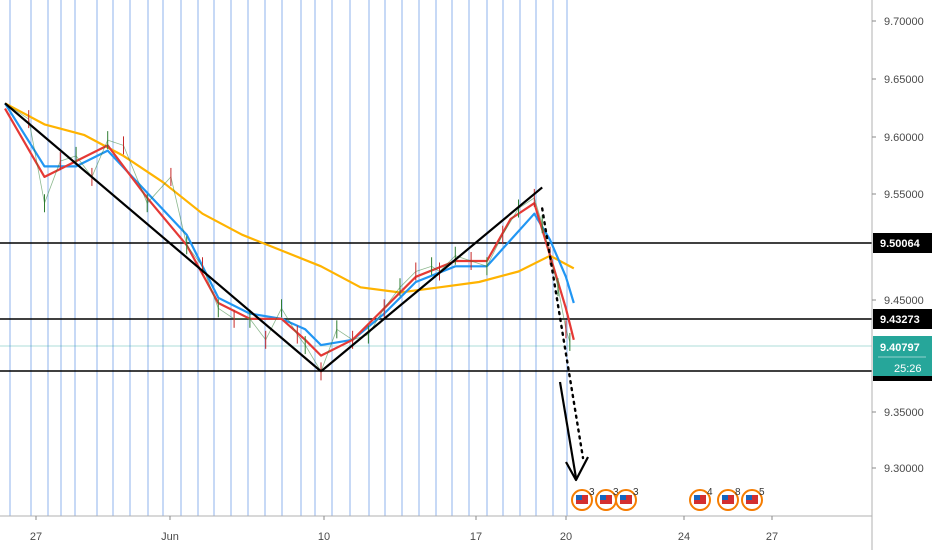 The width and height of the screenshot is (932, 550). I want to click on arrow-shaft, so click(568, 430).